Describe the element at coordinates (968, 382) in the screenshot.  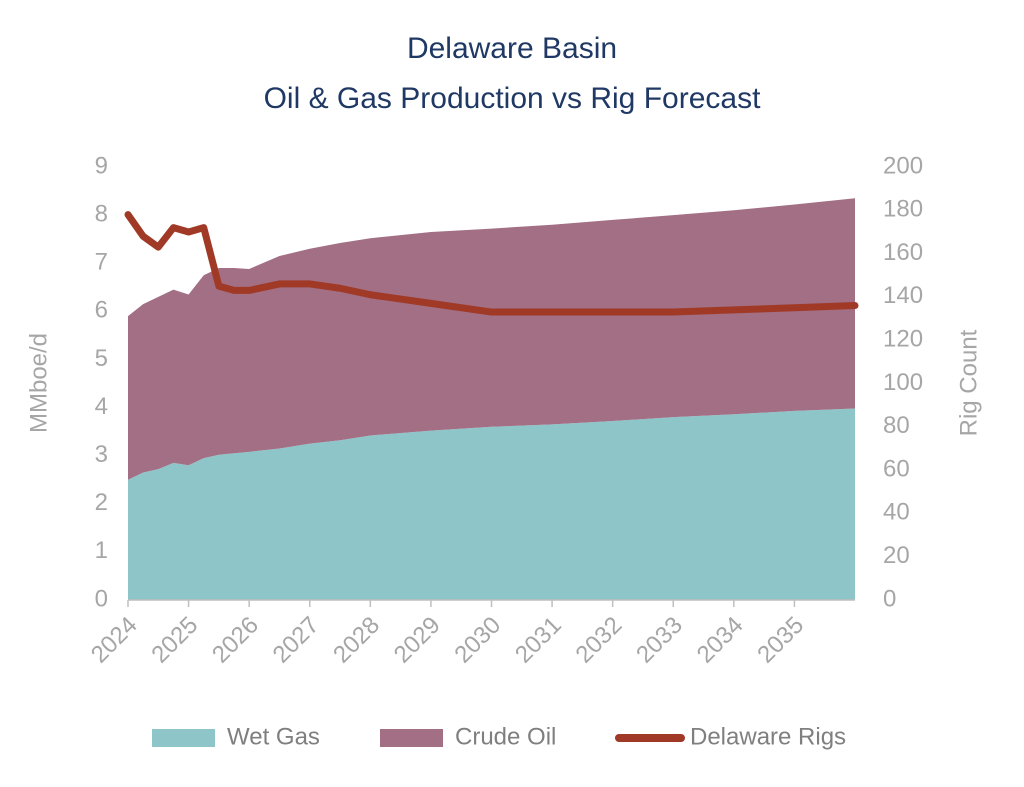
I see `y2-axis-title: Rig Count` at that location.